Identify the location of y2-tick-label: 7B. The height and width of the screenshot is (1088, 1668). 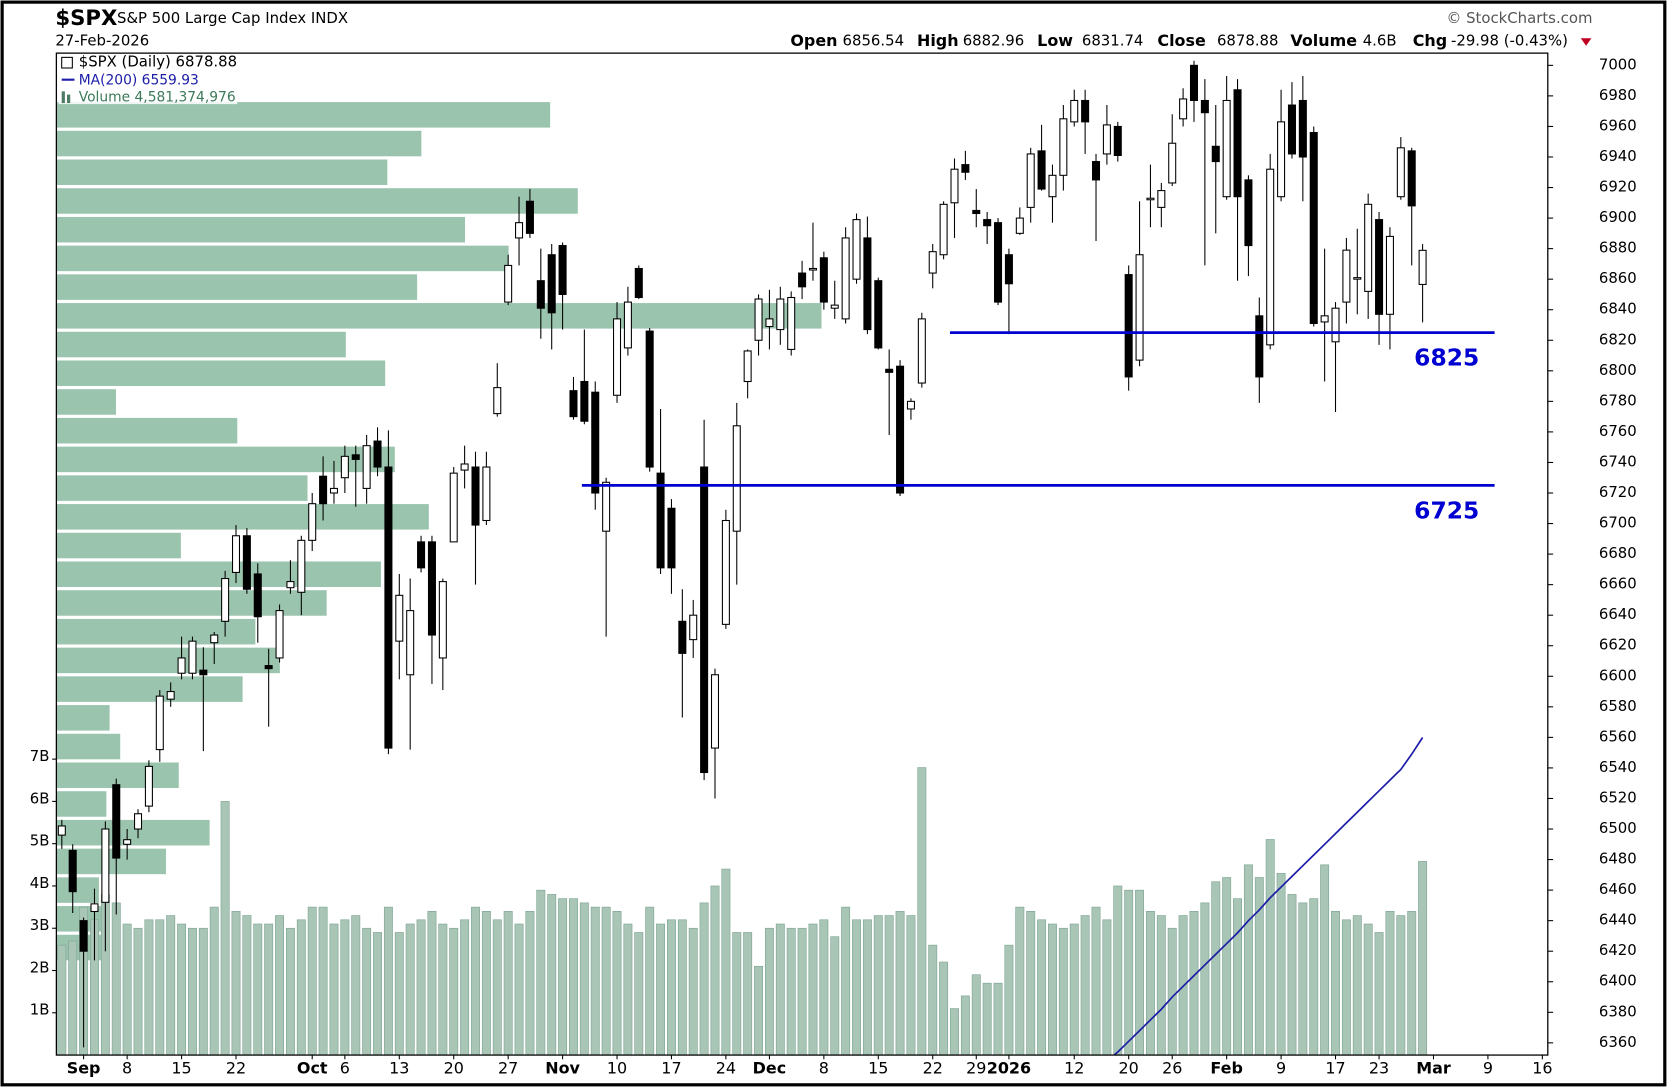
(40, 756).